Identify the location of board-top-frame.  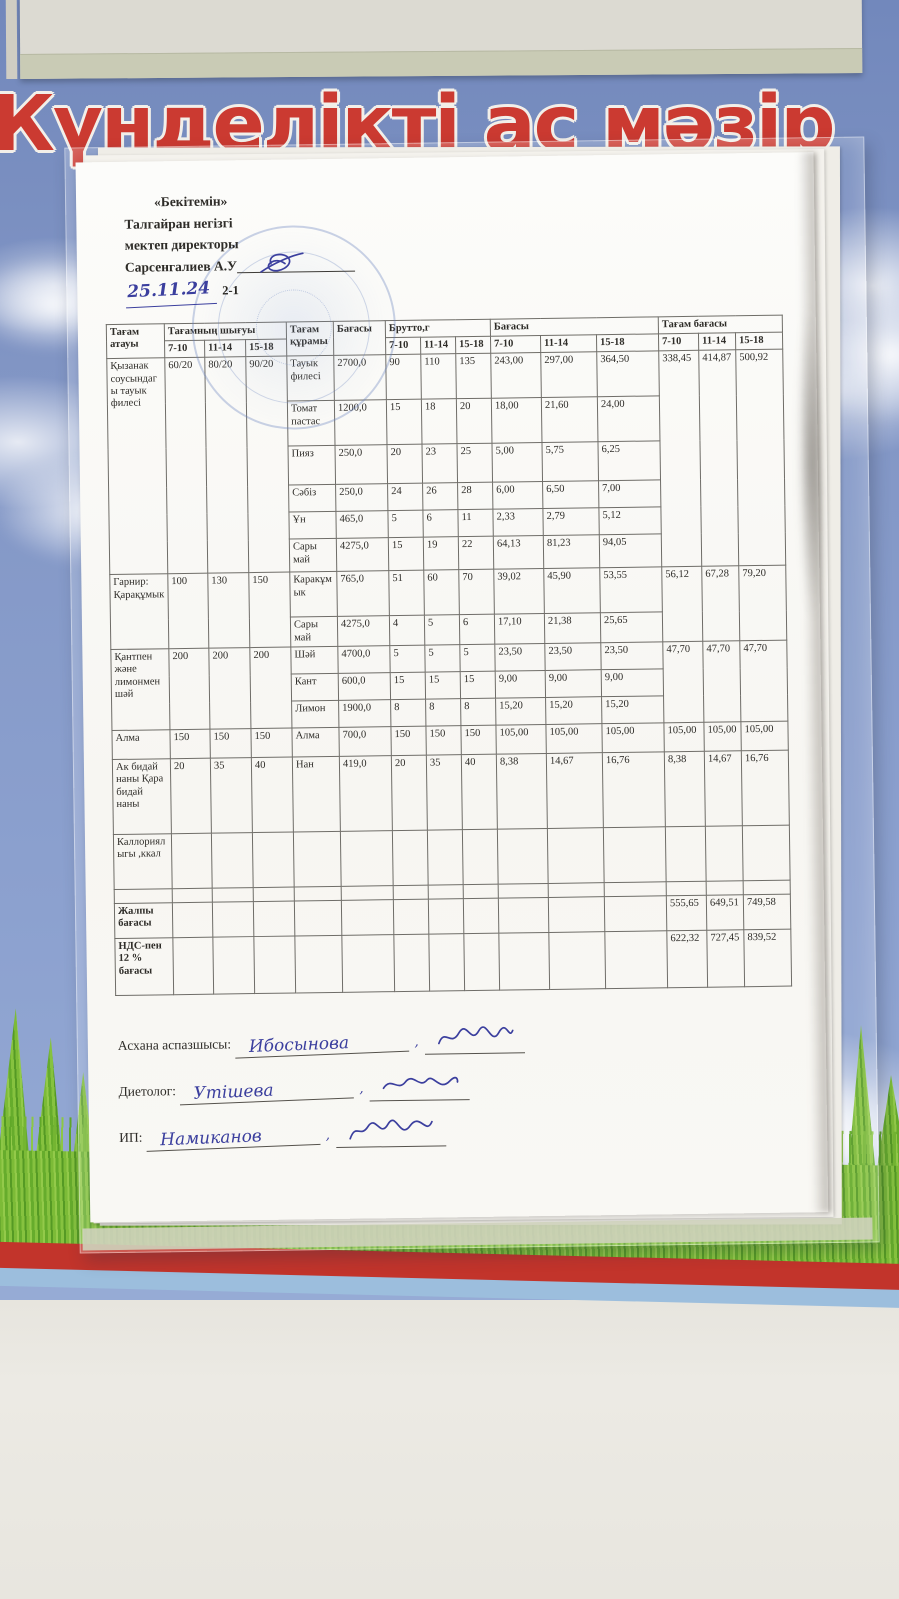
(434, 40).